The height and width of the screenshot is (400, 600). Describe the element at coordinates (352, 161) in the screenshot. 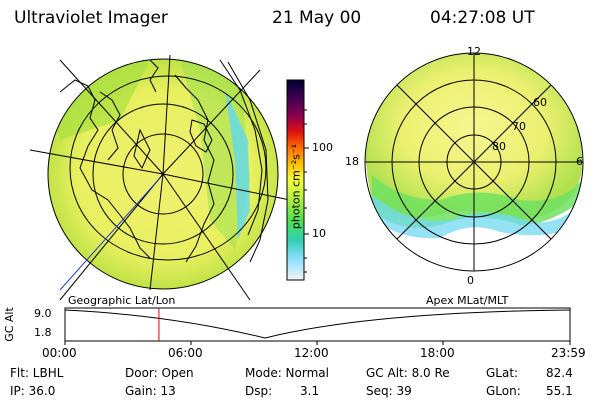

I see `mlt-label-18: 18` at that location.